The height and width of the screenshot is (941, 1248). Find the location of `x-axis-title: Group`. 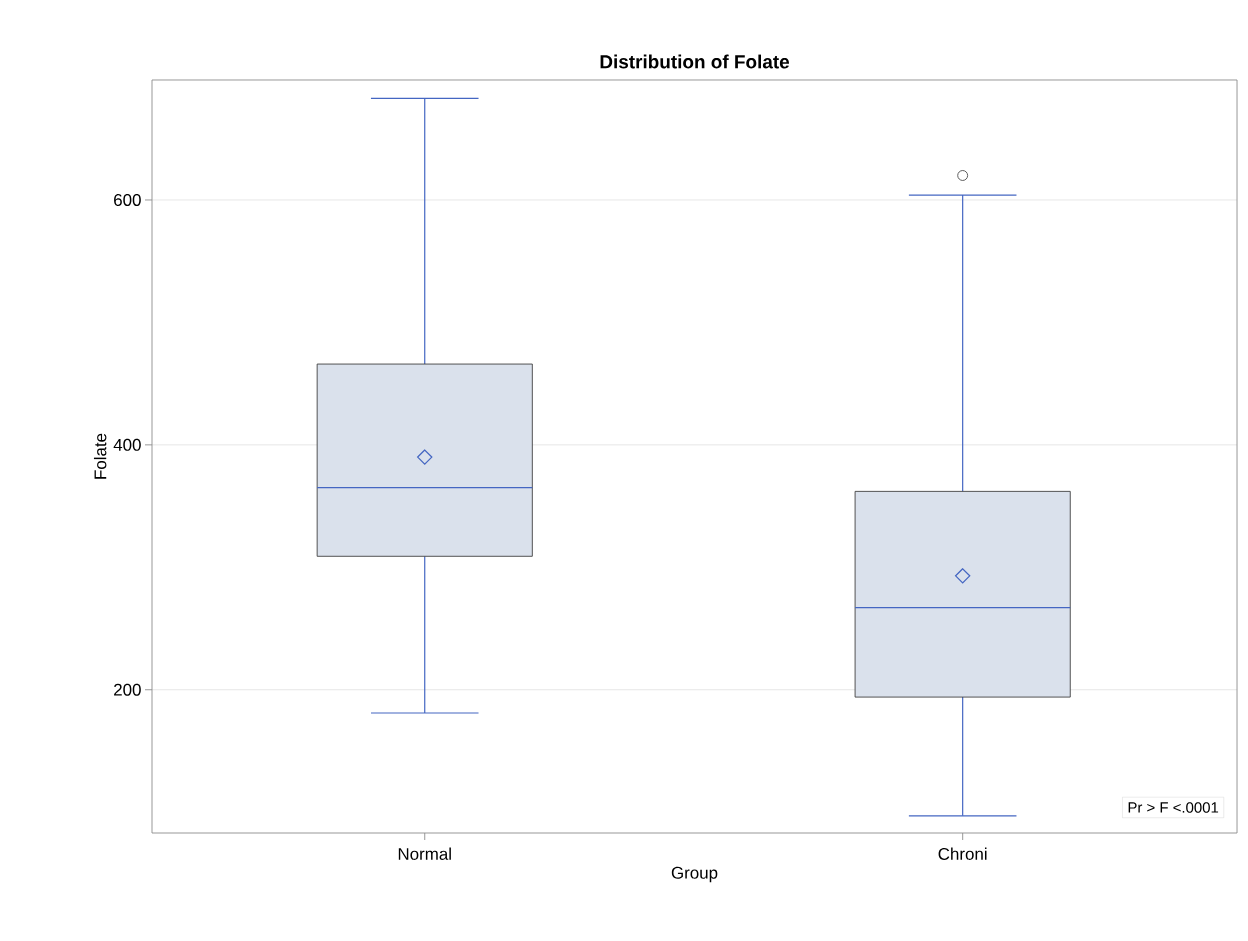

x-axis-title: Group is located at coordinates (694, 874).